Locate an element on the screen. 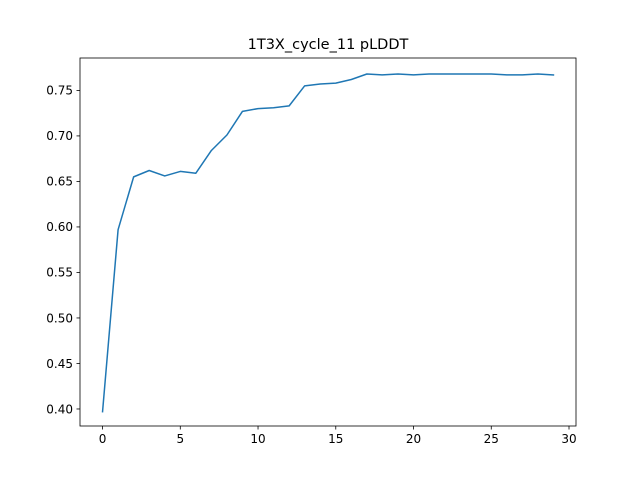  y-tick-label: 0.65 is located at coordinates (59, 182).